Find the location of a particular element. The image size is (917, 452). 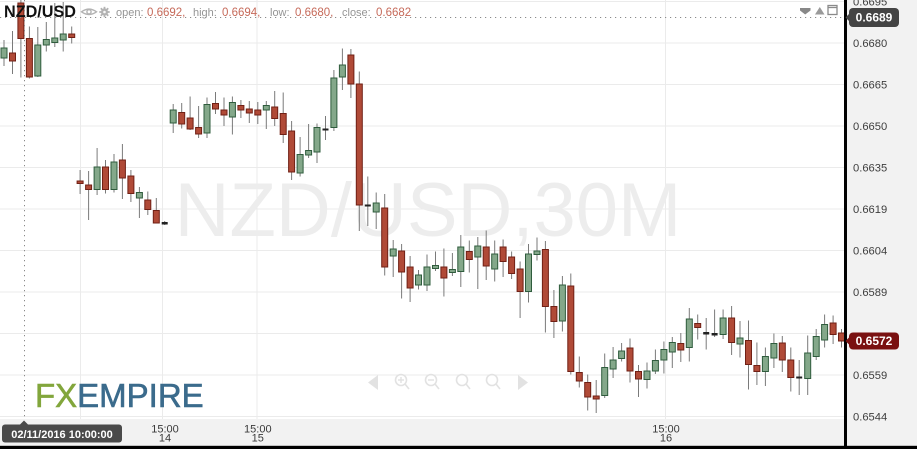

svg-text: NZD/USD,30M is located at coordinates (428, 210).